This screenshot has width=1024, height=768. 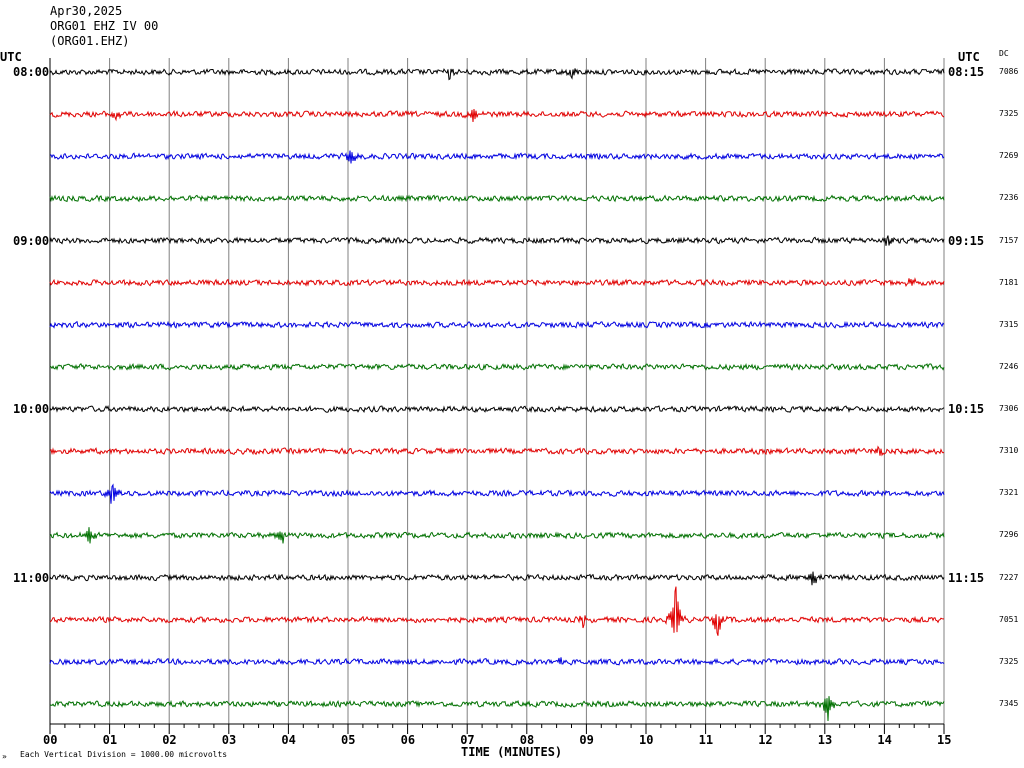 I want to click on x-tick-label: 10, so click(x=646, y=740).